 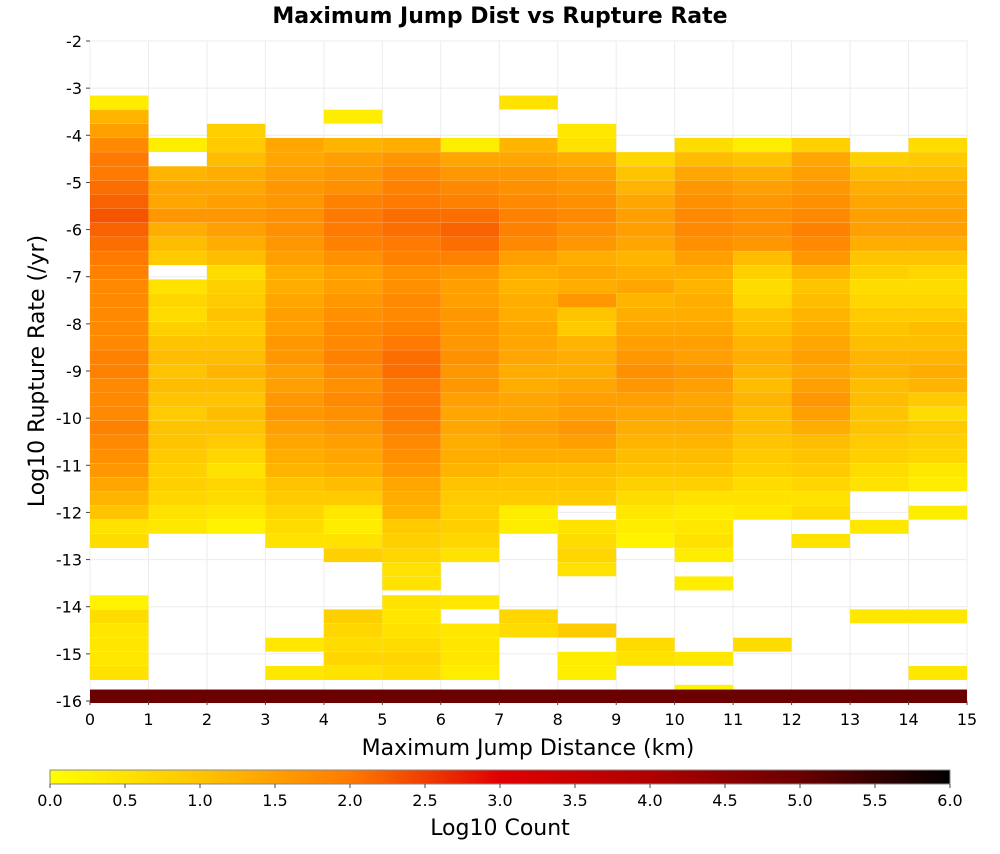 What do you see at coordinates (499, 800) in the screenshot?
I see `colorbar-tick-label: 3.0` at bounding box center [499, 800].